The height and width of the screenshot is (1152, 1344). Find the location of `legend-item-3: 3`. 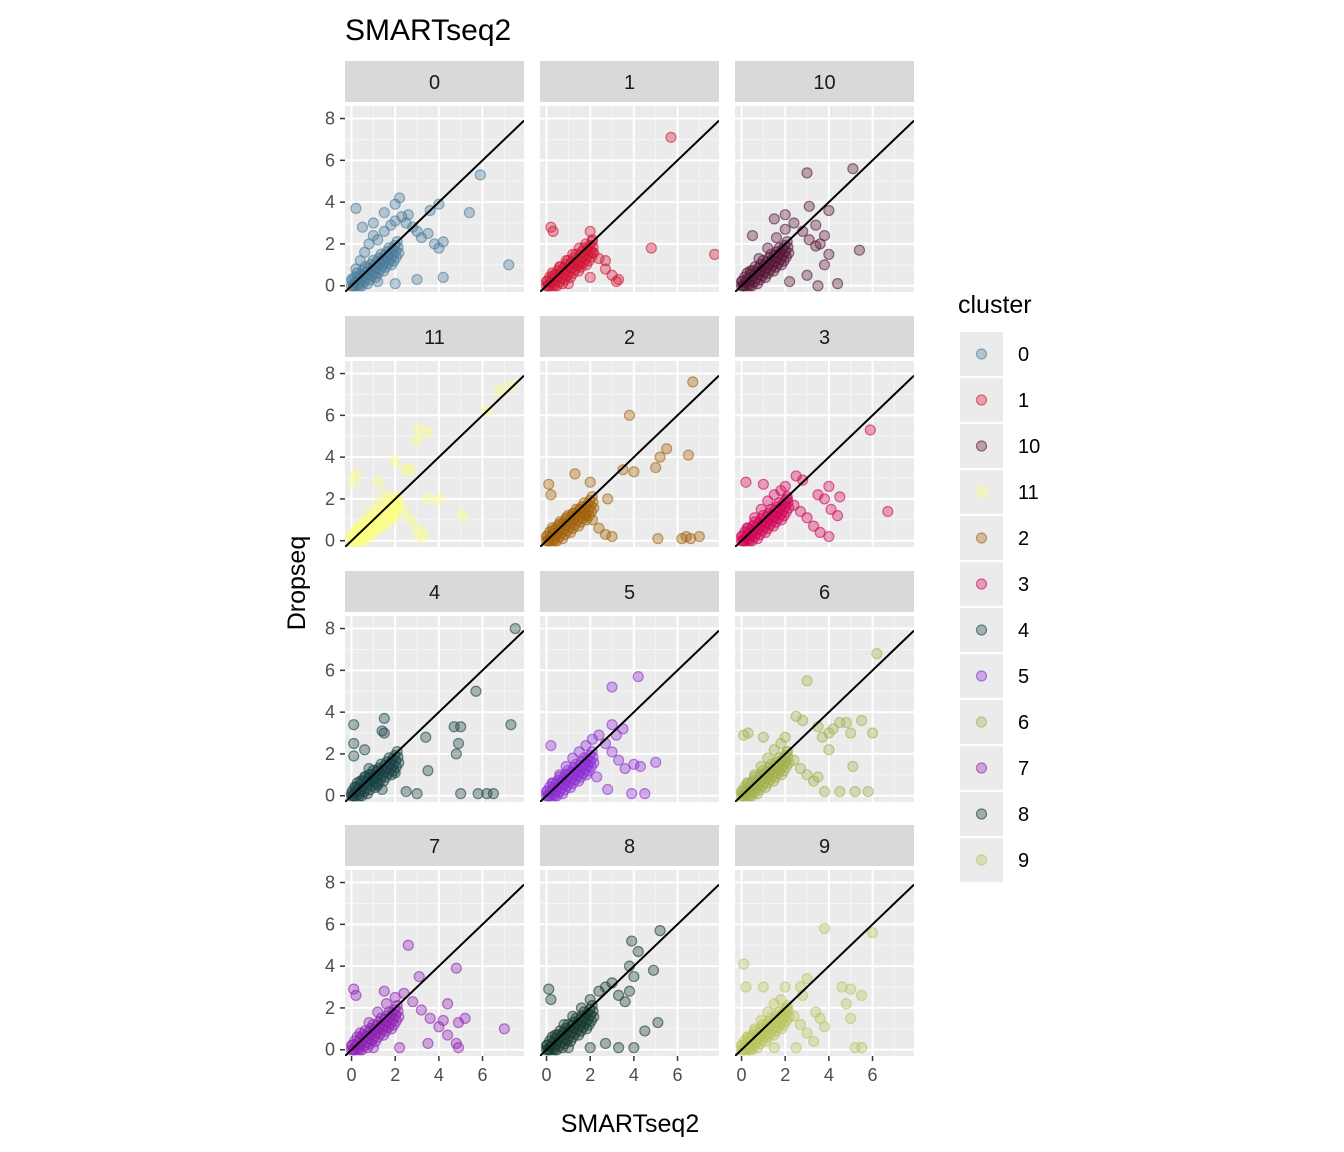

legend-item-3: 3 is located at coordinates (994, 584).